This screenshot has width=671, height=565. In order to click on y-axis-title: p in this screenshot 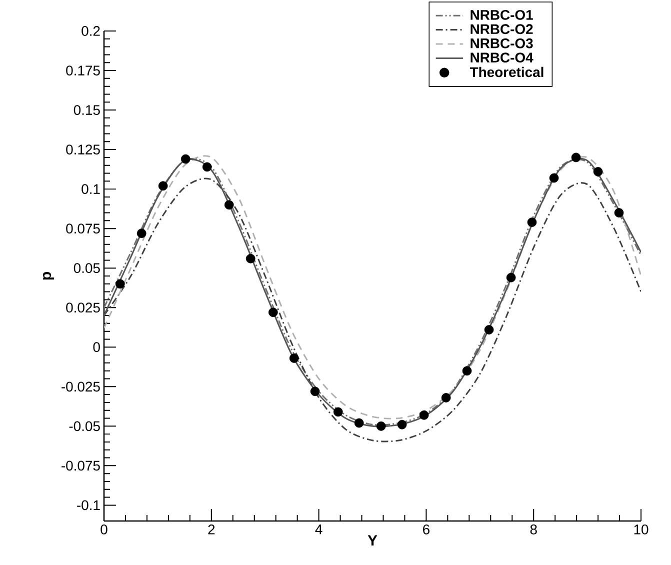, I will do `click(48, 276)`.